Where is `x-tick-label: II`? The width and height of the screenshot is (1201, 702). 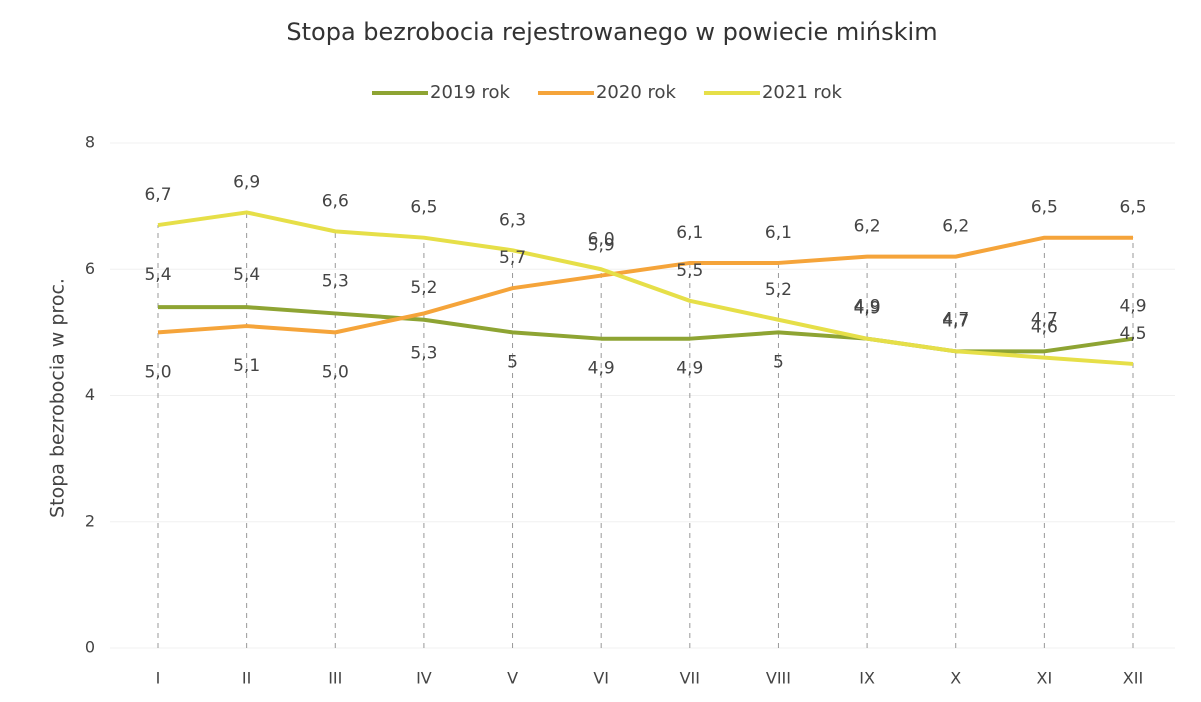
x-tick-label: II is located at coordinates (246, 678).